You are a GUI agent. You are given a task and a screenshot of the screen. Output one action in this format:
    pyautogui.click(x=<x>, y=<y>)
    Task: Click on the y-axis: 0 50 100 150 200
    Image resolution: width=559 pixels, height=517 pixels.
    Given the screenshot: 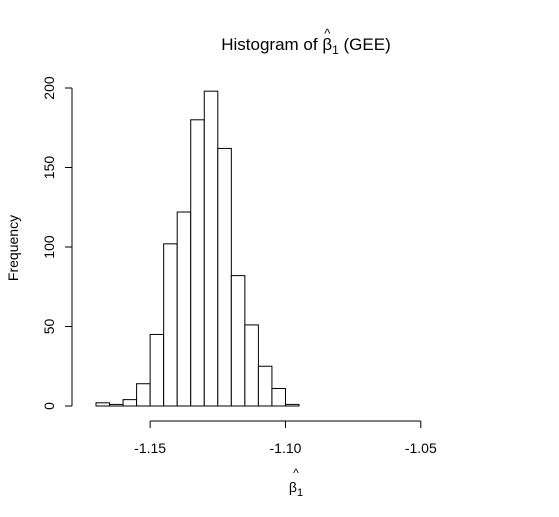 What is the action you would take?
    pyautogui.click(x=57, y=243)
    